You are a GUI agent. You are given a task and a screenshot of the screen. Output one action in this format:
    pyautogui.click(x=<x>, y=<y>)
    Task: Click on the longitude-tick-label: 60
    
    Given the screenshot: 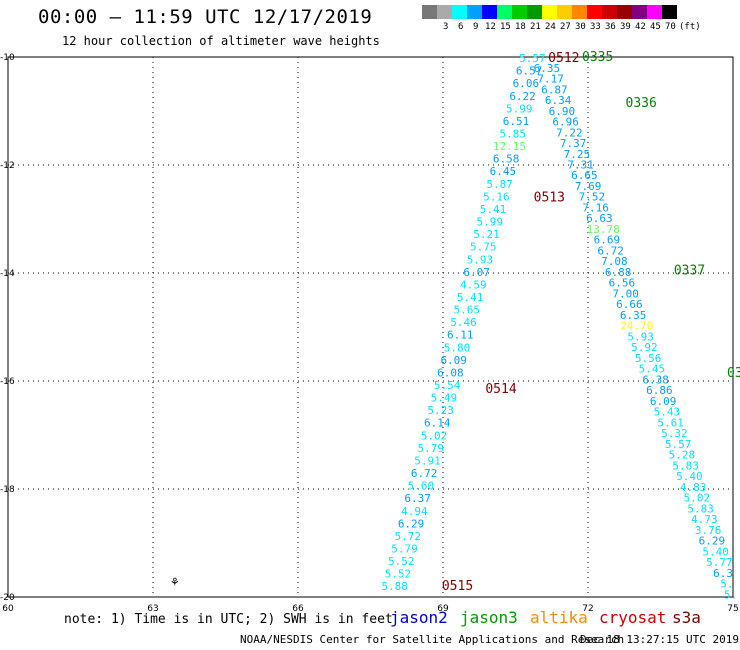 What is the action you would take?
    pyautogui.click(x=8, y=609)
    